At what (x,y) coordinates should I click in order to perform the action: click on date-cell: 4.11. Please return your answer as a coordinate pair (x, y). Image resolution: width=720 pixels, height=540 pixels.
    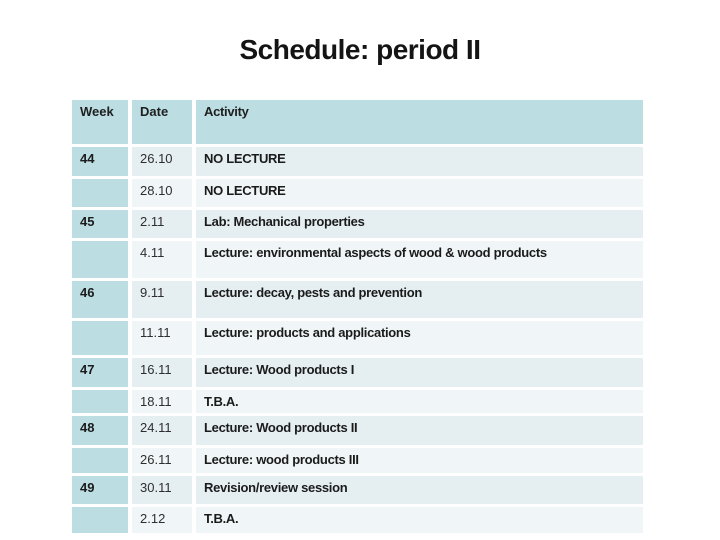
    Looking at the image, I should click on (162, 259).